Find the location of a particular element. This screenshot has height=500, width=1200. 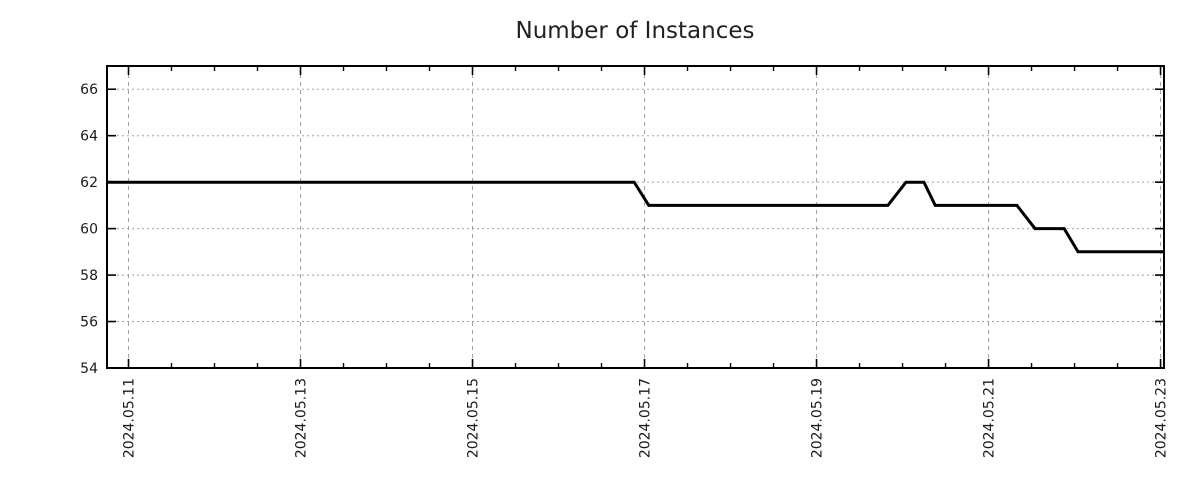

series-layer is located at coordinates (635, 217).